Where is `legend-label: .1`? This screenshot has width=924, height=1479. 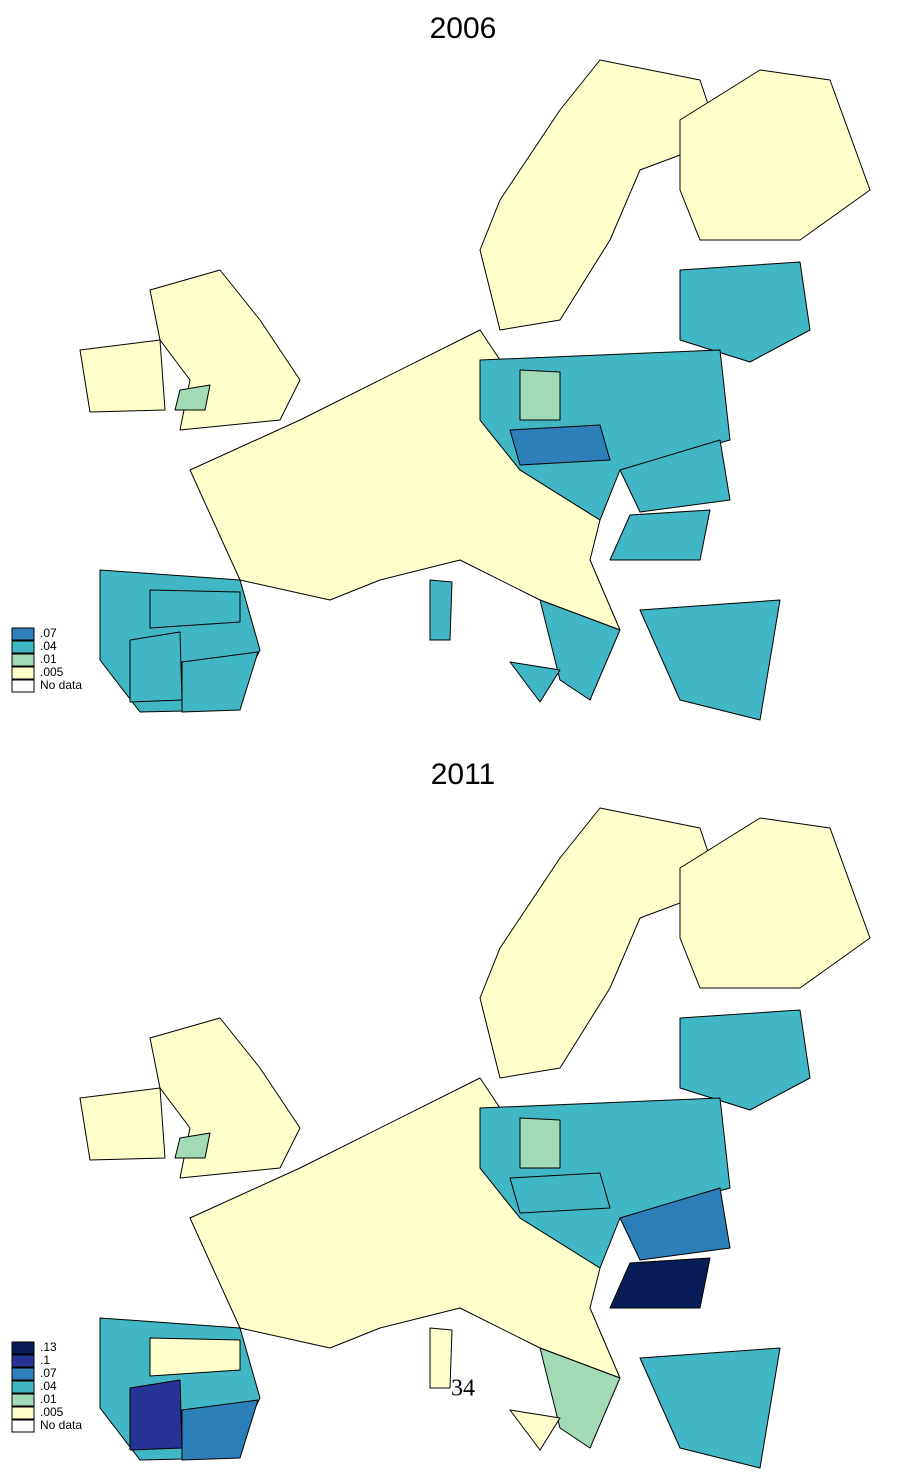
legend-label: .1 is located at coordinates (45, 1360).